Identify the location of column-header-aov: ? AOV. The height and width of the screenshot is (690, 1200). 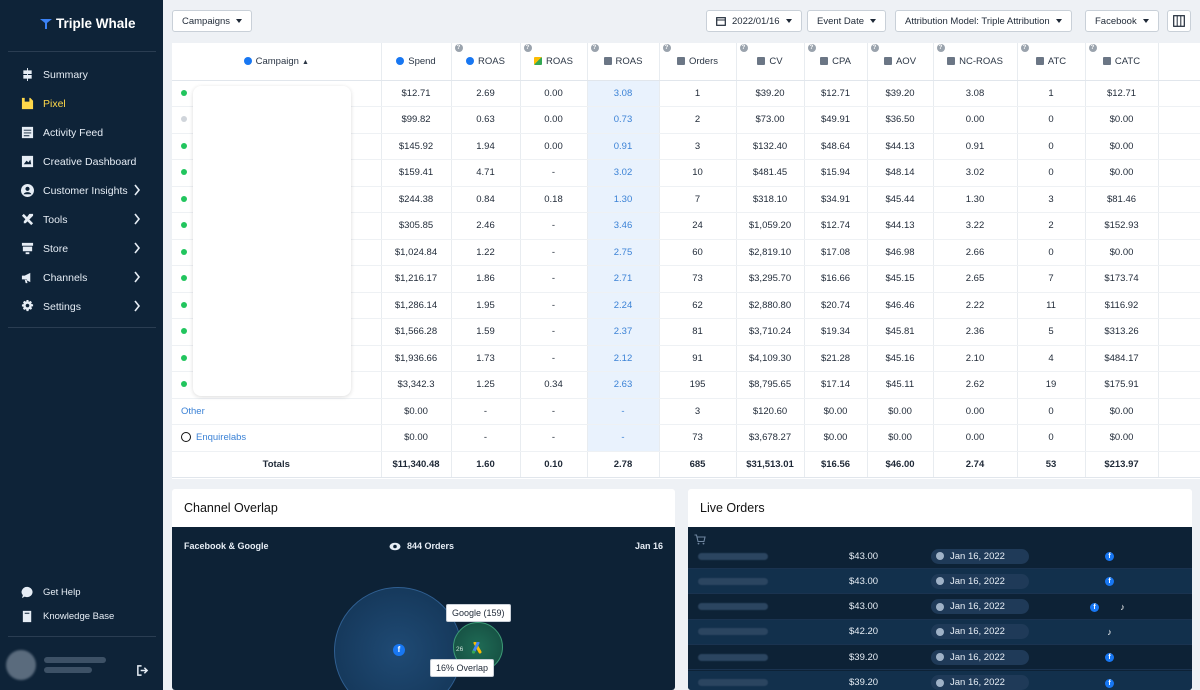
(900, 62).